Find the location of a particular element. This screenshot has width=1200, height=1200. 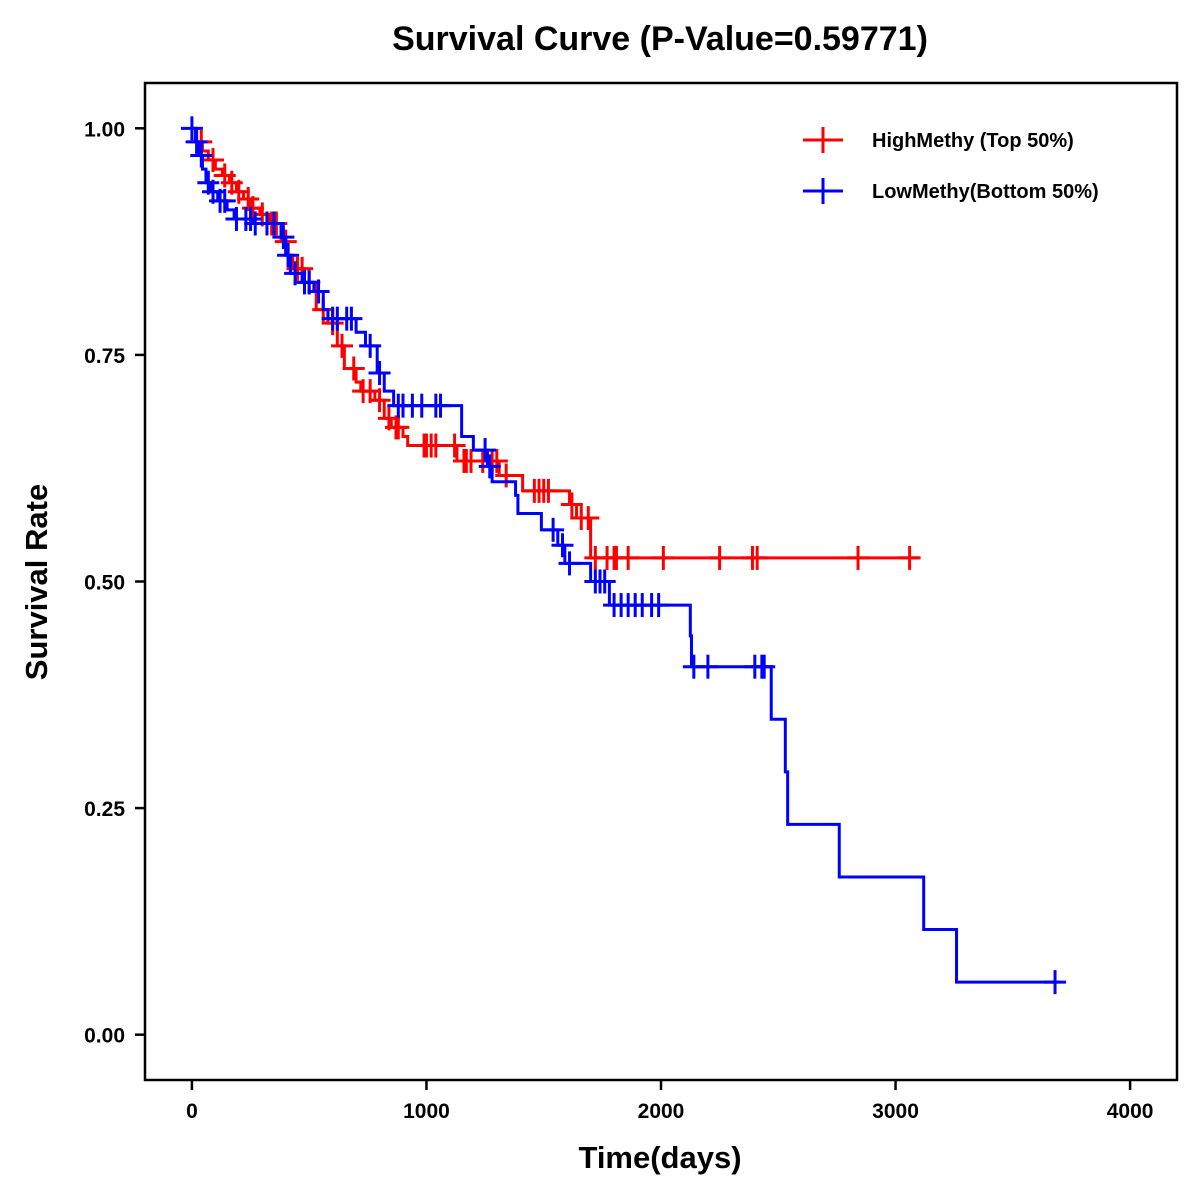

x-tick-label: 4000 is located at coordinates (1130, 1111).